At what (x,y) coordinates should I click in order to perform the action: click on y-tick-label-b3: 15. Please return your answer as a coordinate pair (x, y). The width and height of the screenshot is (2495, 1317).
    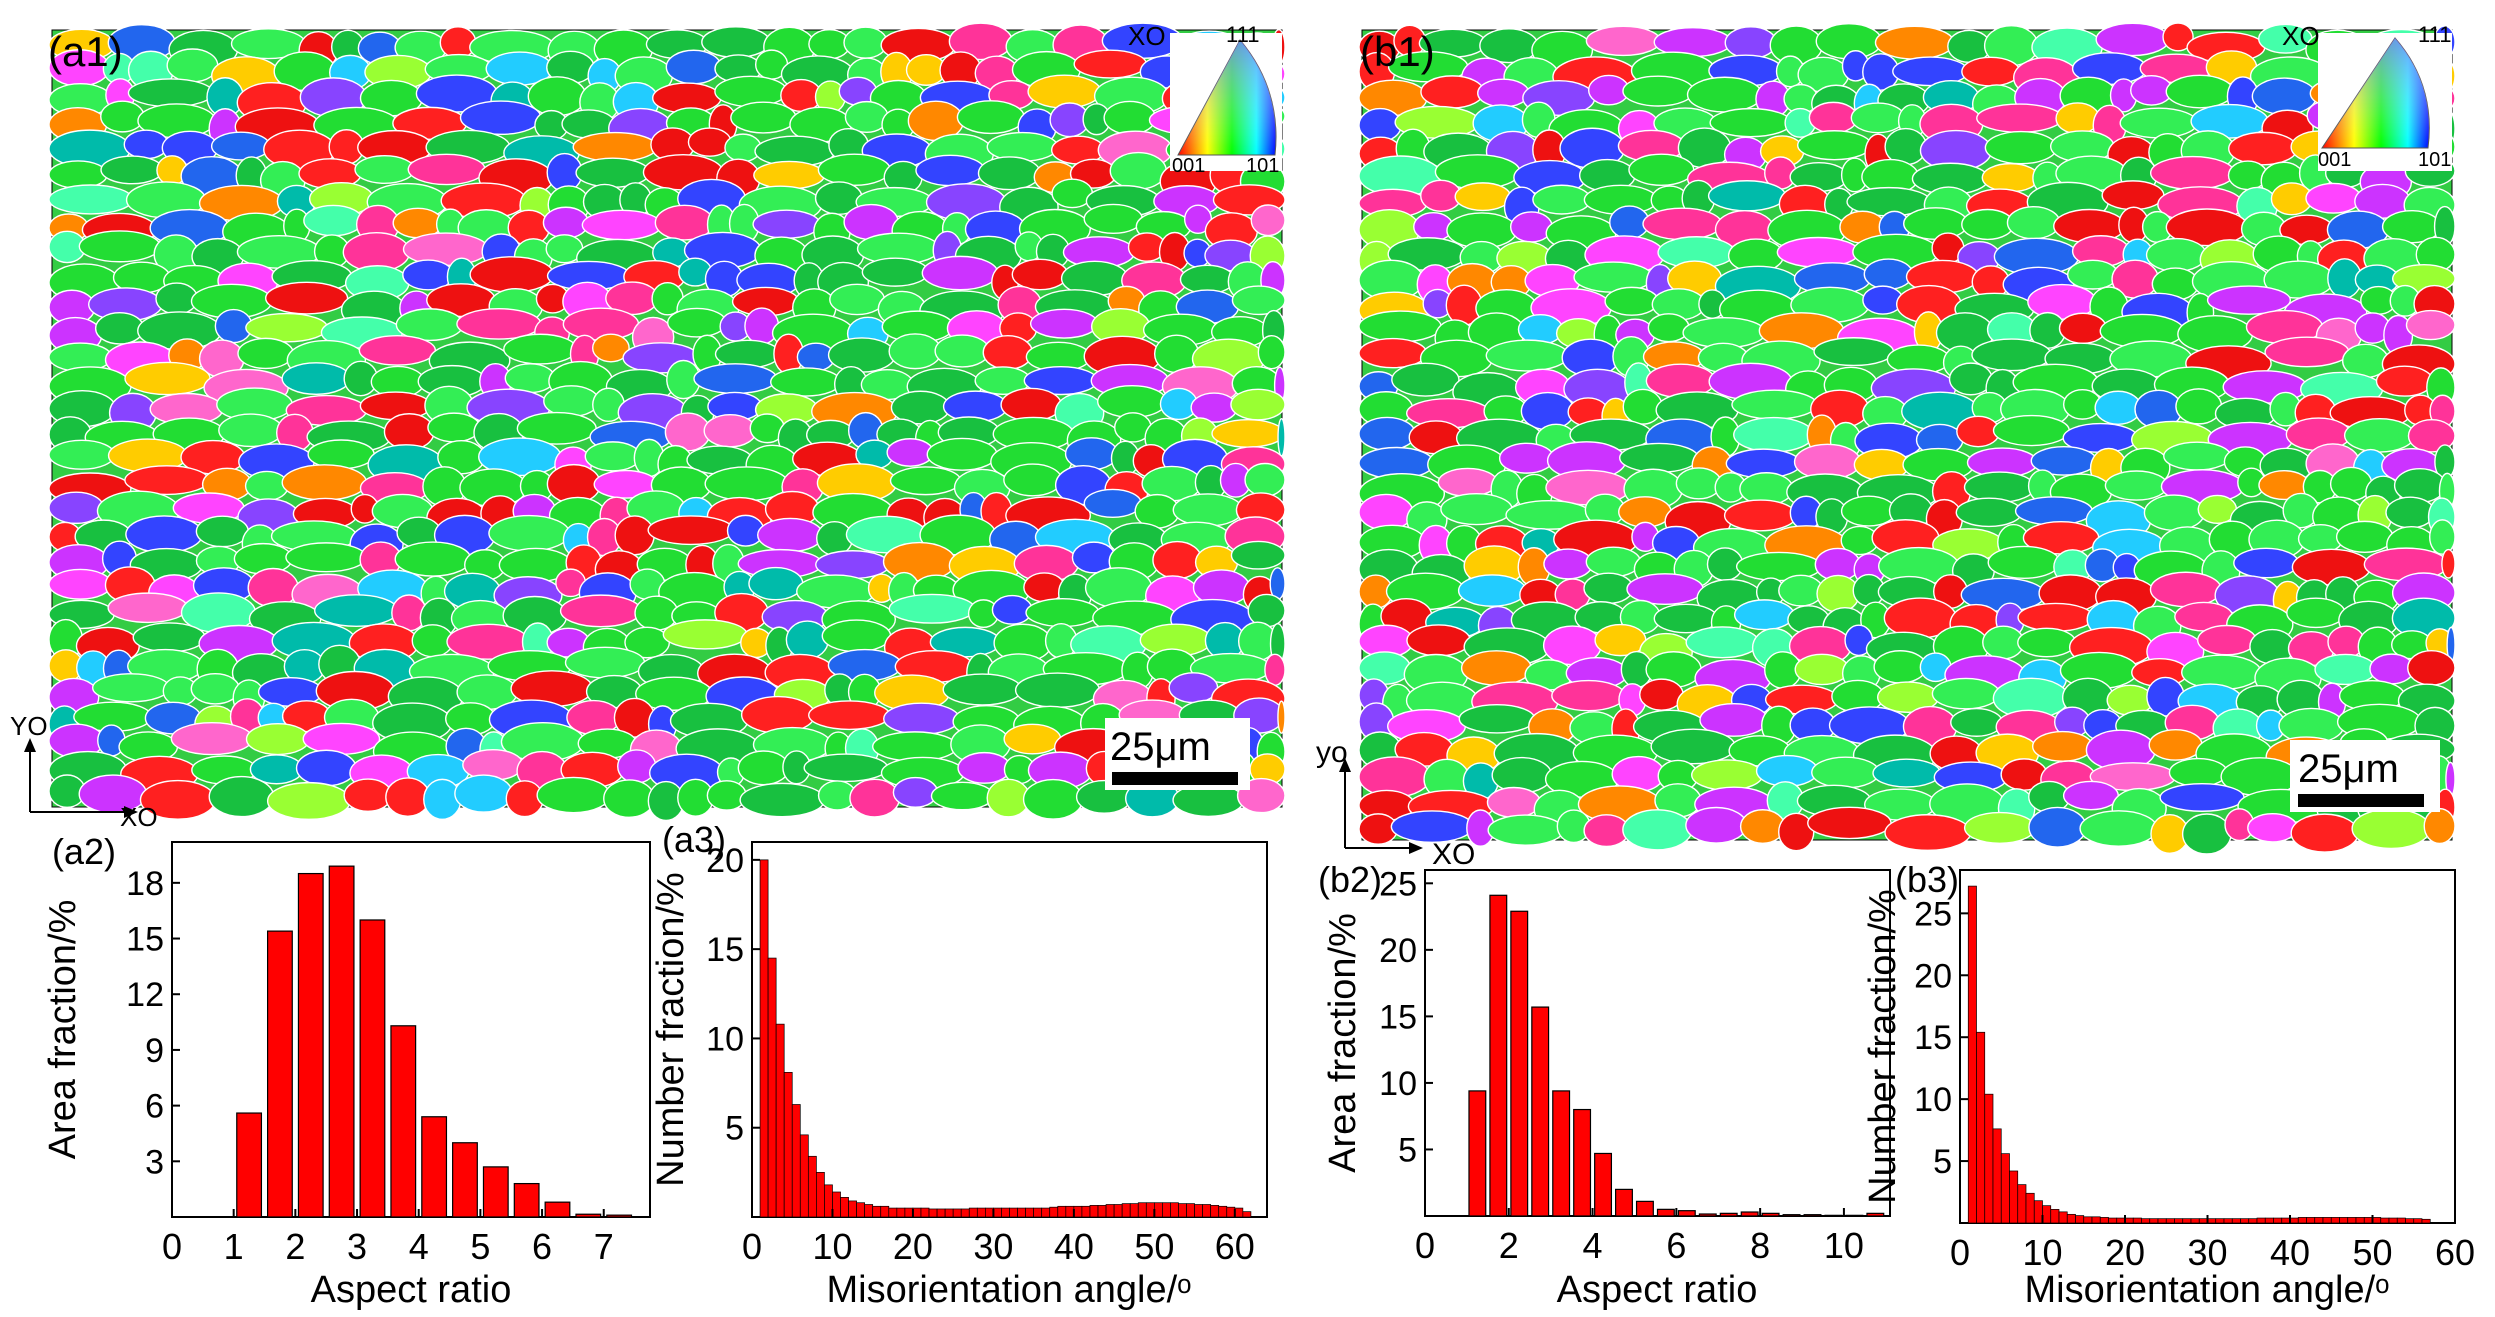
    Looking at the image, I should click on (1933, 1038).